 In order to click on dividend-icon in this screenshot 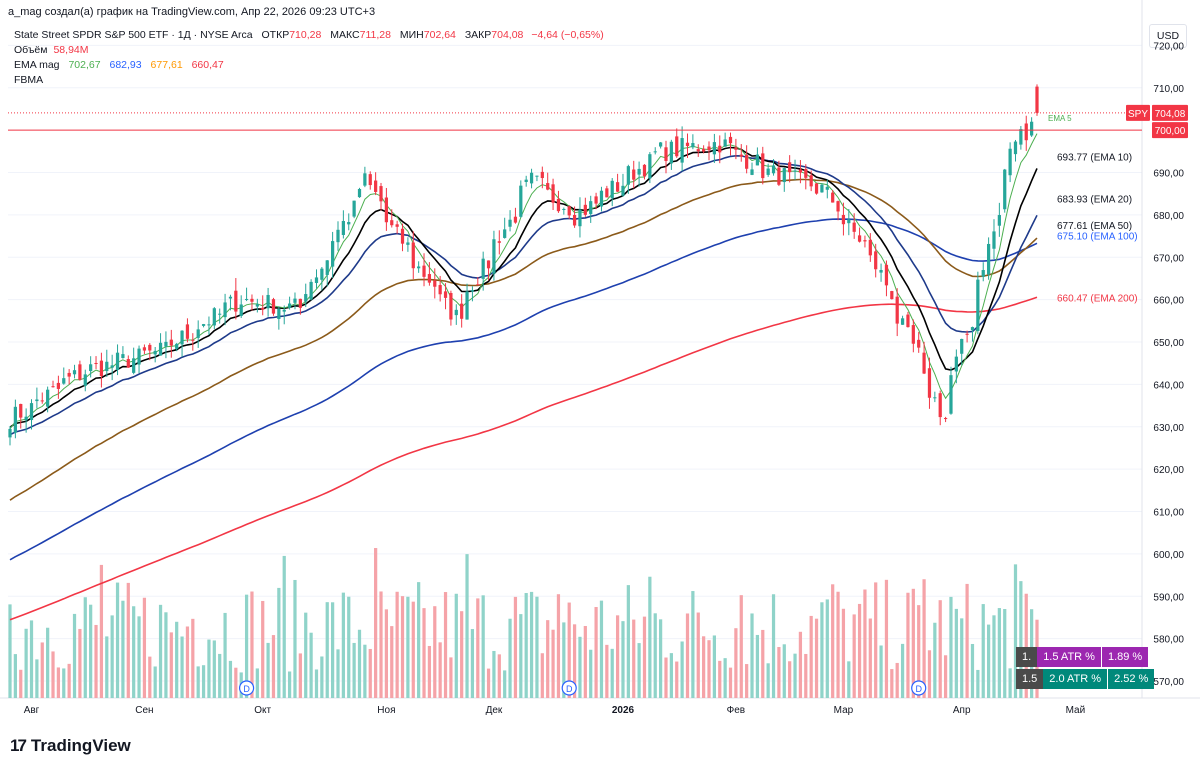, I will do `click(246, 688)`.